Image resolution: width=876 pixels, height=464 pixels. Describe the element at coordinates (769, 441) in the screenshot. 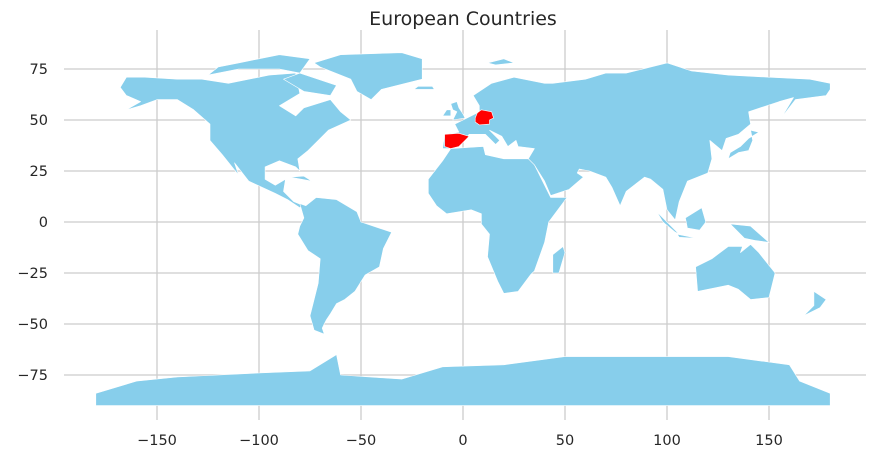

I see `x-tick-label: 150` at that location.